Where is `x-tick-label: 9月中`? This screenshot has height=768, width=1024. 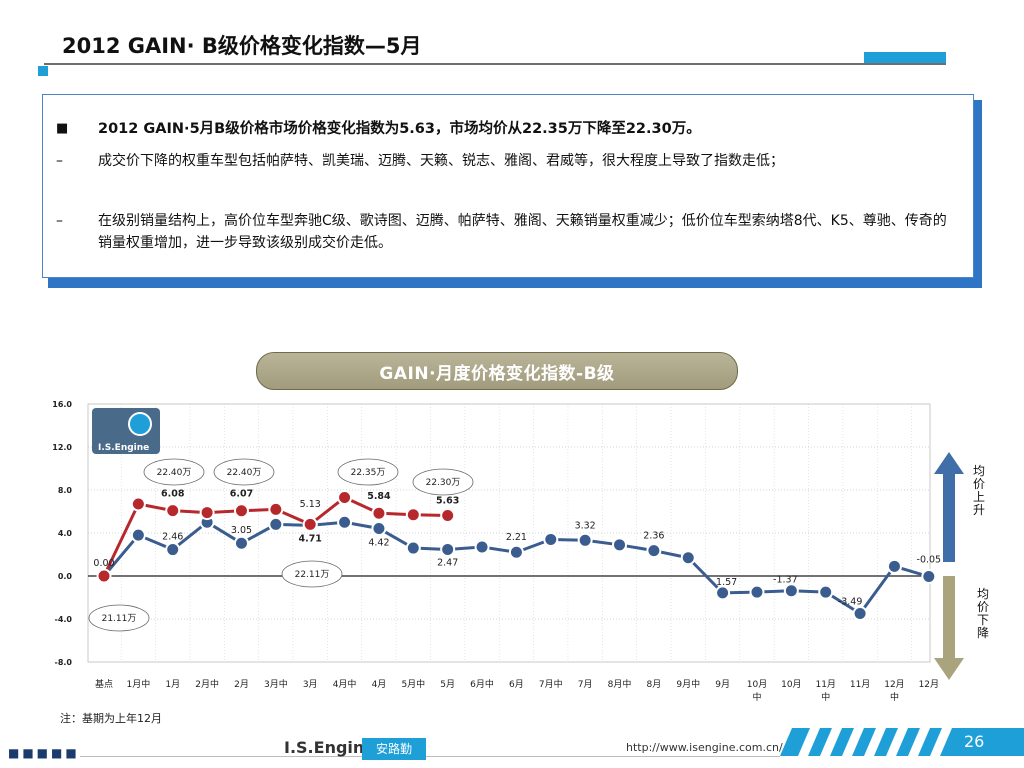 x-tick-label: 9月中 is located at coordinates (688, 684).